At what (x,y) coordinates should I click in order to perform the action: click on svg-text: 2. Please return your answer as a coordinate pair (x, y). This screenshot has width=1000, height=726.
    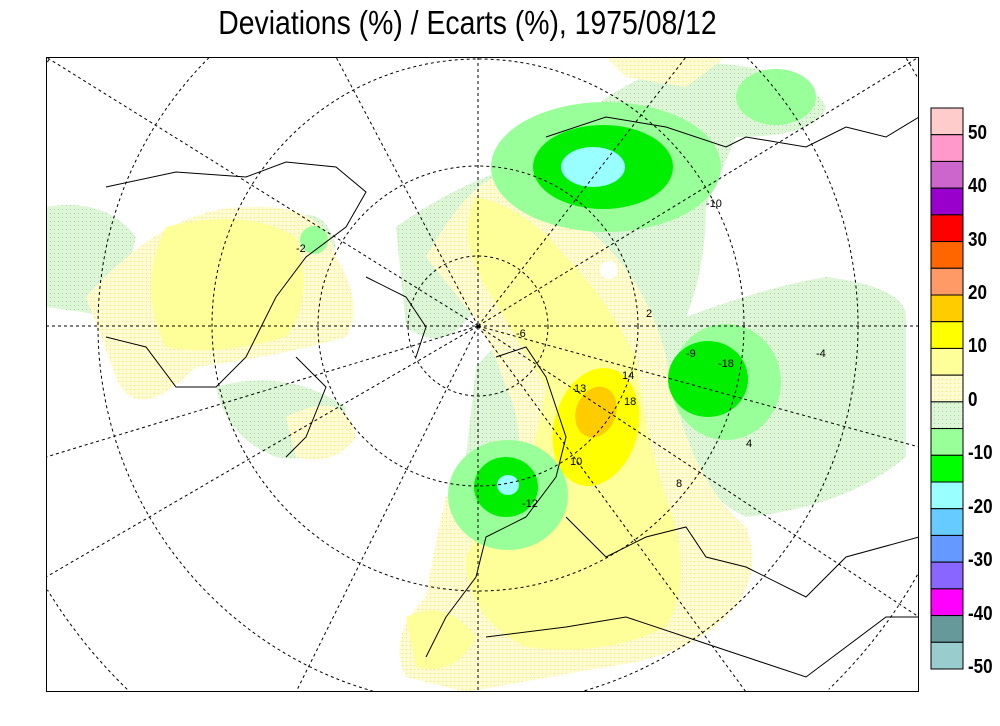
    Looking at the image, I should click on (649, 314).